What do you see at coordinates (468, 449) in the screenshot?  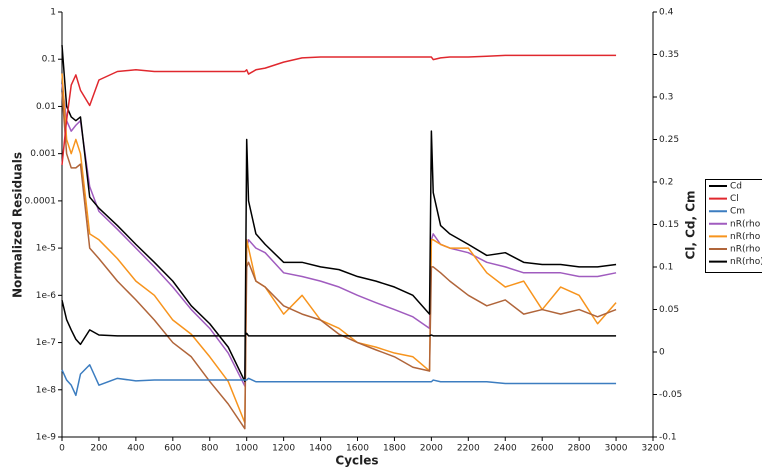 I see `x-tick-label: 2200` at bounding box center [468, 449].